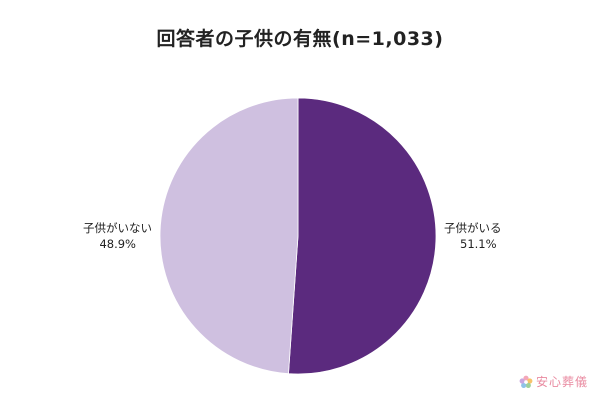 This screenshot has height=400, width=600. I want to click on slice-label-value: 48.9%, so click(117, 244).